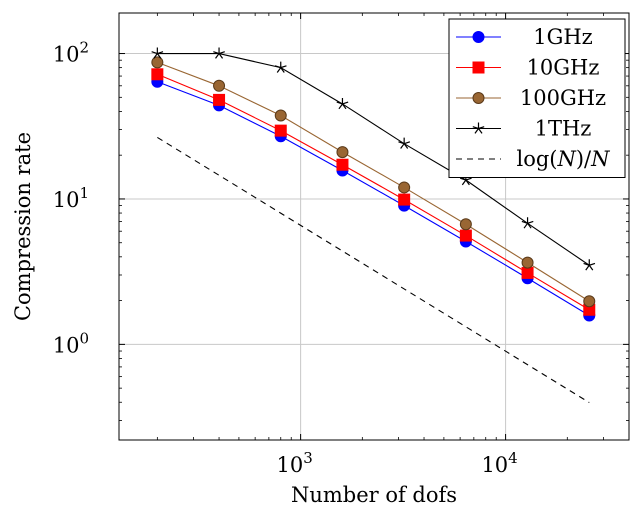 This screenshot has width=634, height=508. Describe the element at coordinates (563, 98) in the screenshot. I see `legend-label: 100GHz` at that location.